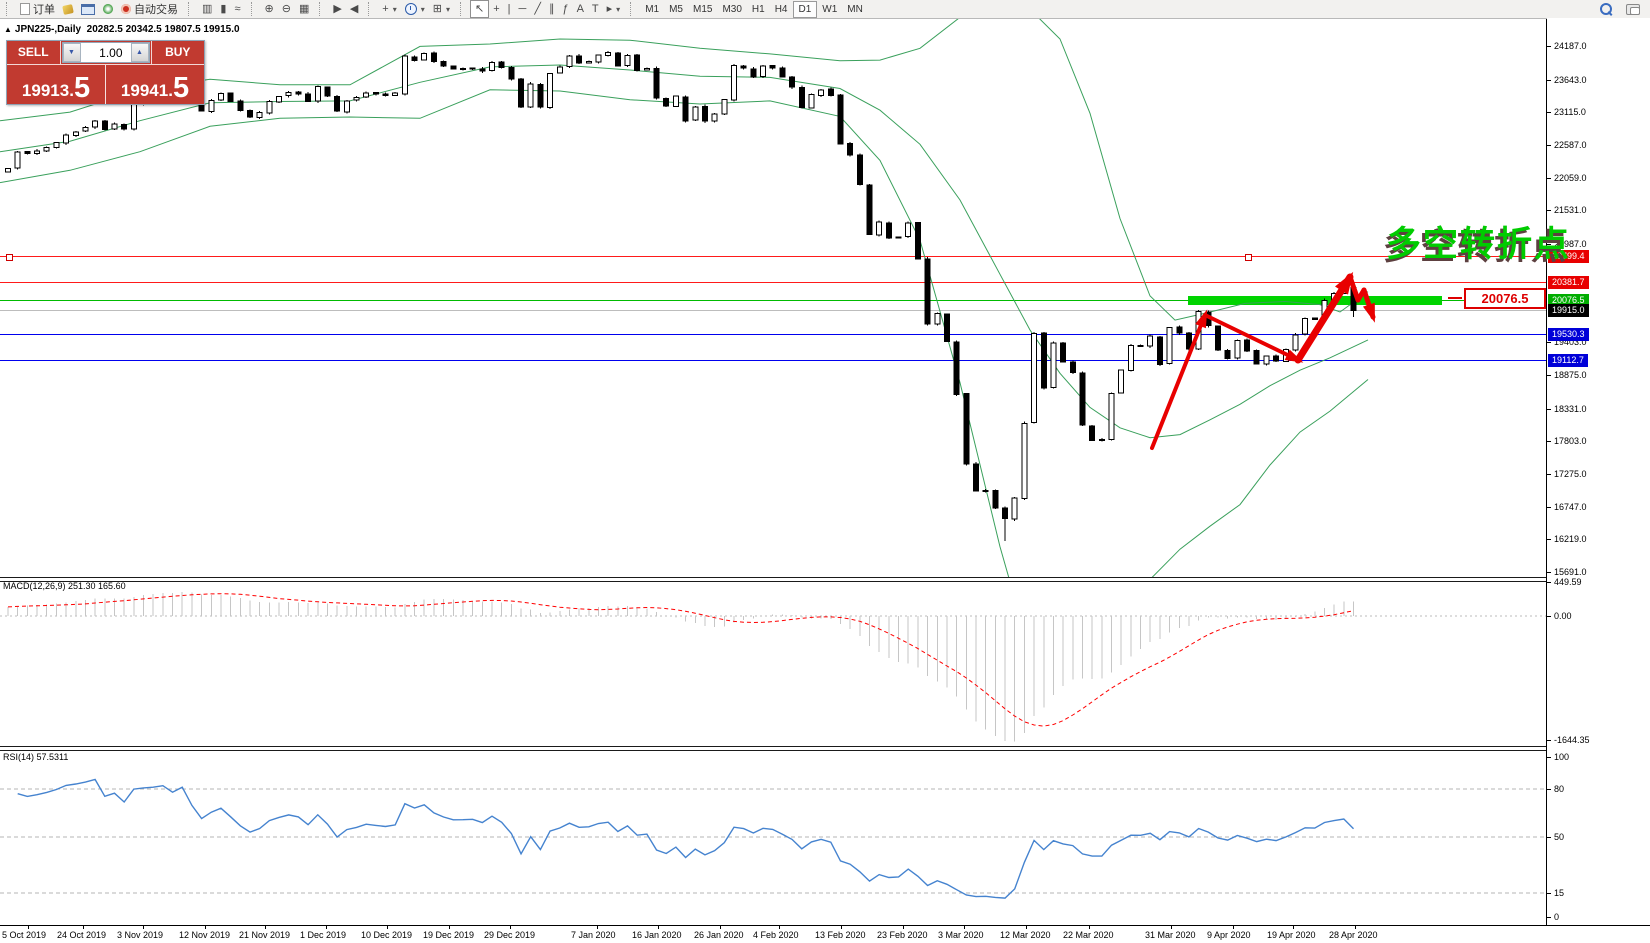 This screenshot has width=1650, height=943. Describe the element at coordinates (830, 9) in the screenshot. I see `timeframe-button-w1: W1` at that location.